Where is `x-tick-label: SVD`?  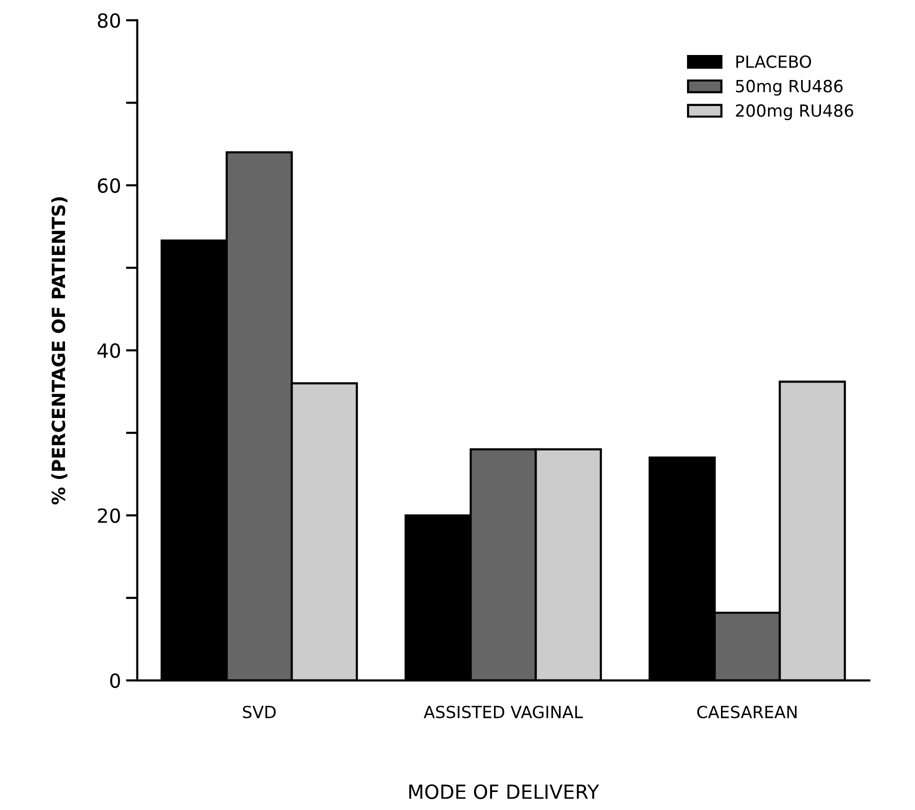 x-tick-label: SVD is located at coordinates (259, 712).